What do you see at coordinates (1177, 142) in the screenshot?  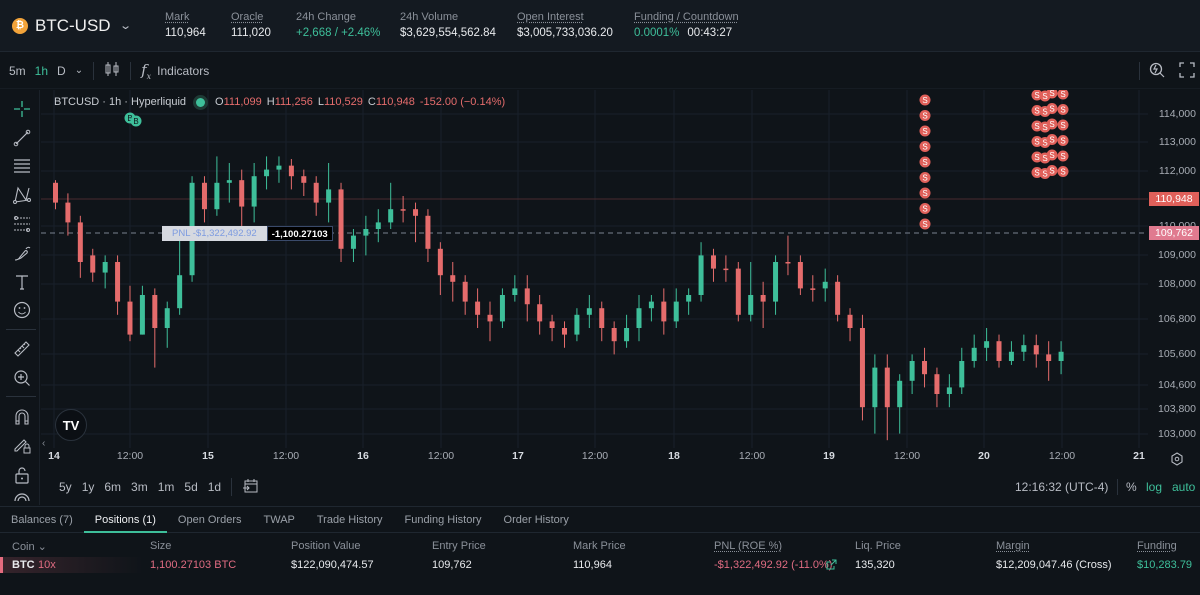 I see `price-tick: 113,000` at bounding box center [1177, 142].